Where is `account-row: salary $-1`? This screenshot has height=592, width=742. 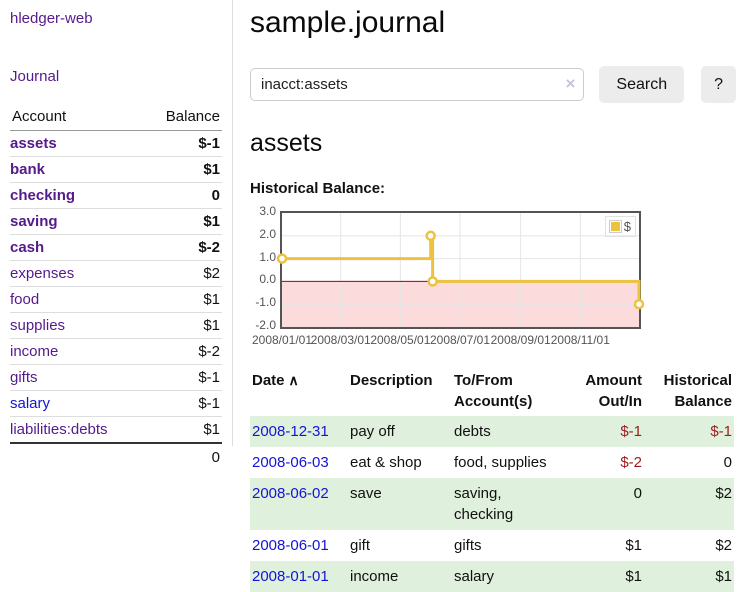
account-row: salary $-1 is located at coordinates (116, 403).